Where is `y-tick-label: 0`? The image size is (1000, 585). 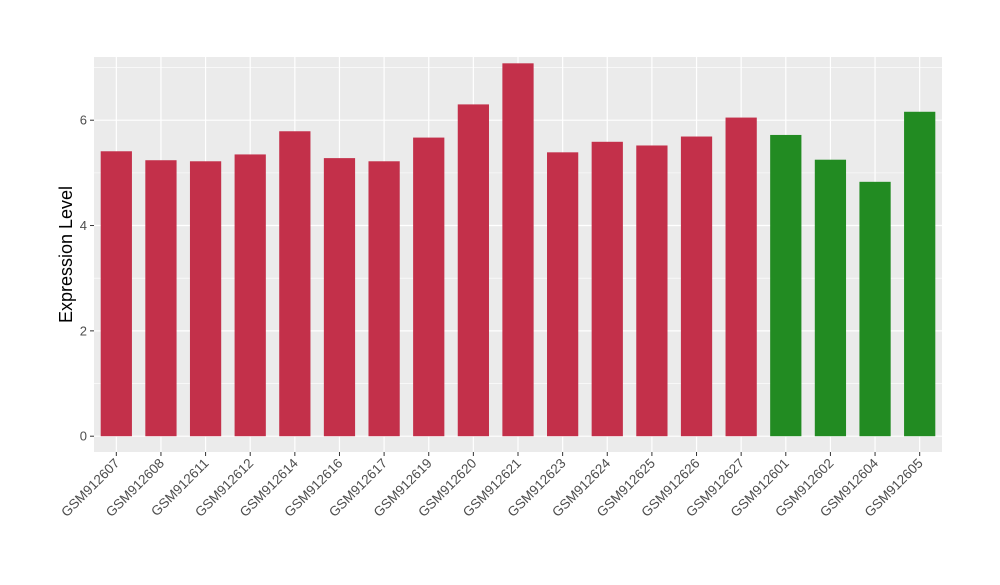 y-tick-label: 0 is located at coordinates (83, 436).